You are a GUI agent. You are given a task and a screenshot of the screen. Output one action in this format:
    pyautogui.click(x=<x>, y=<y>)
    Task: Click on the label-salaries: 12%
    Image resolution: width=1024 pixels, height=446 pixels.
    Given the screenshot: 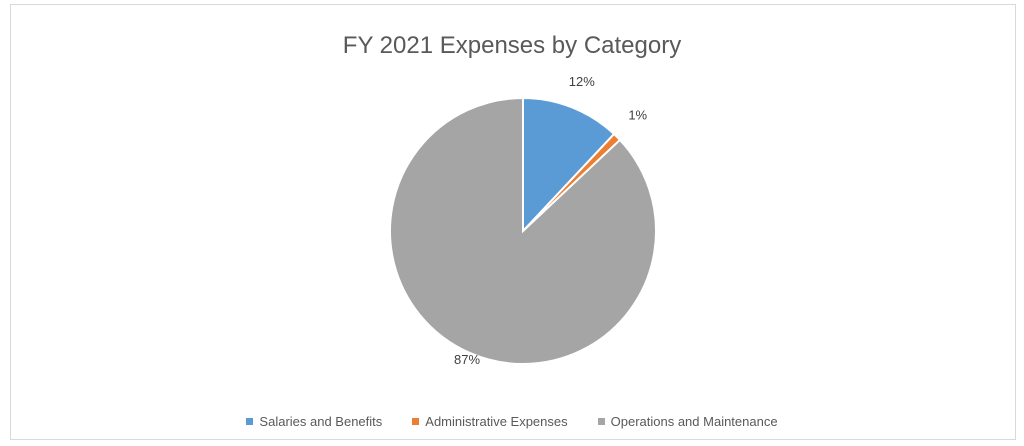 What is the action you would take?
    pyautogui.click(x=582, y=81)
    